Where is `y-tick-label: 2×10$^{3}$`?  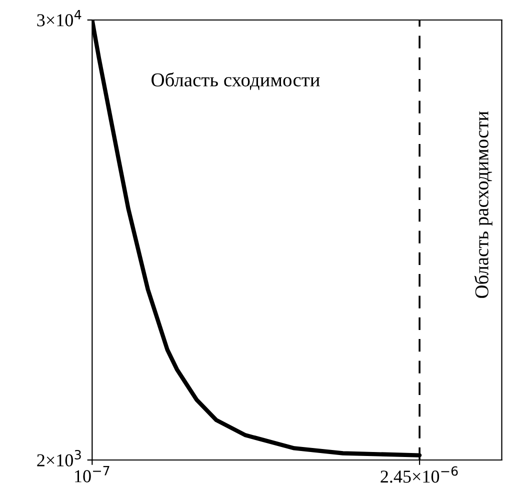
y-tick-label: 2×10$^{3}$ is located at coordinates (59, 458).